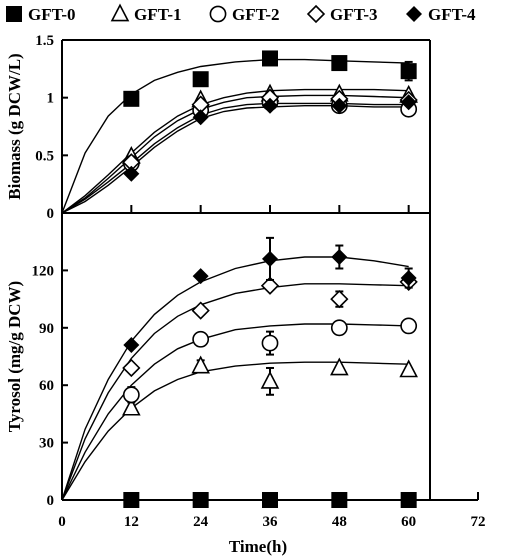 The width and height of the screenshot is (510, 560). What do you see at coordinates (452, 14) in the screenshot?
I see `legend-label-gft-4: GFT-4` at bounding box center [452, 14].